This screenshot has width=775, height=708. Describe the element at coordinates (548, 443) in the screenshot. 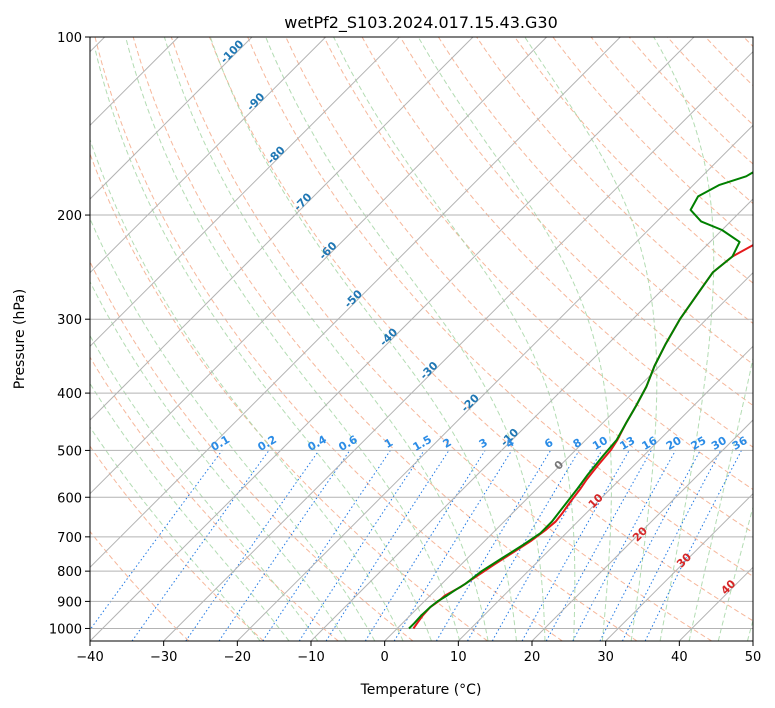

I see `mixing-ratio-label: 6` at that location.